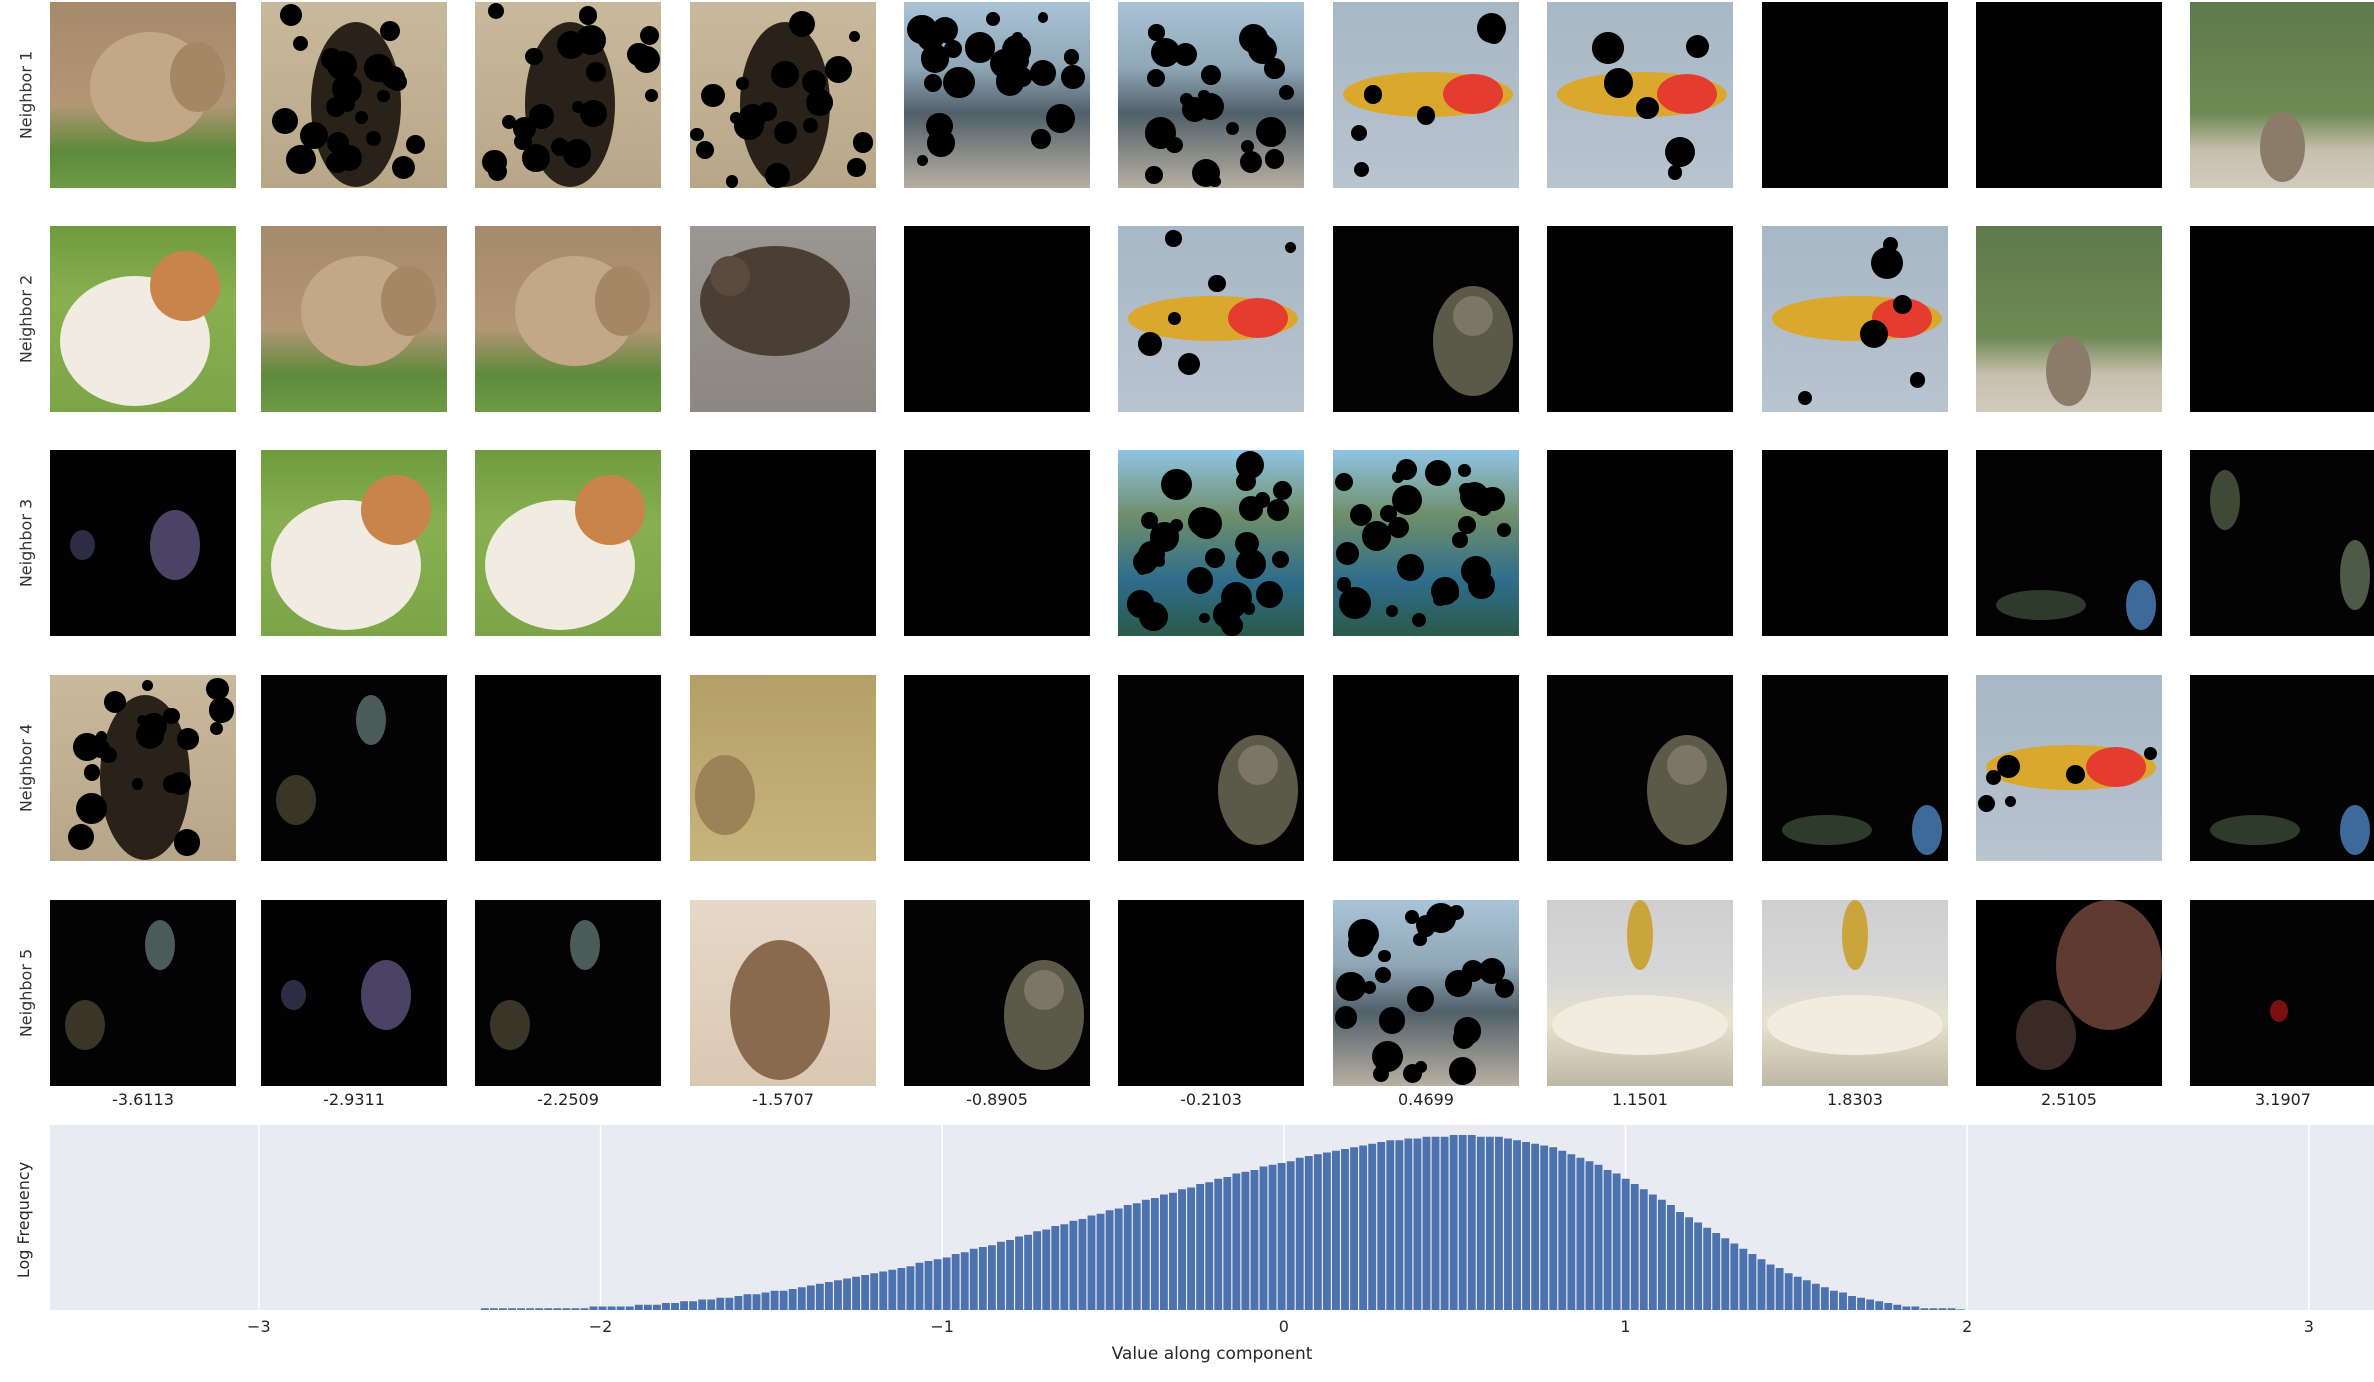 This screenshot has height=1382, width=2374. Describe the element at coordinates (1967, 1326) in the screenshot. I see `x-tick-label: 2` at that location.